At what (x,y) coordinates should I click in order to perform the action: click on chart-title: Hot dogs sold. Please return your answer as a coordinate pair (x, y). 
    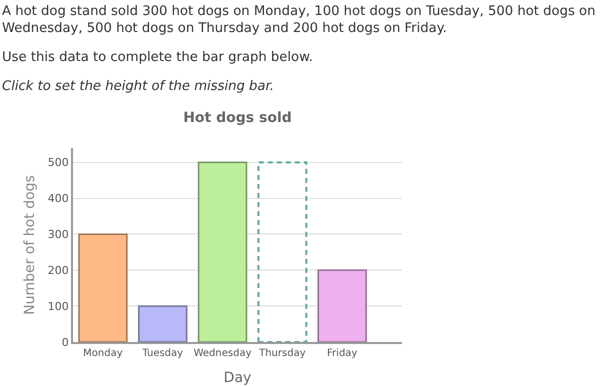
    Looking at the image, I should click on (237, 118).